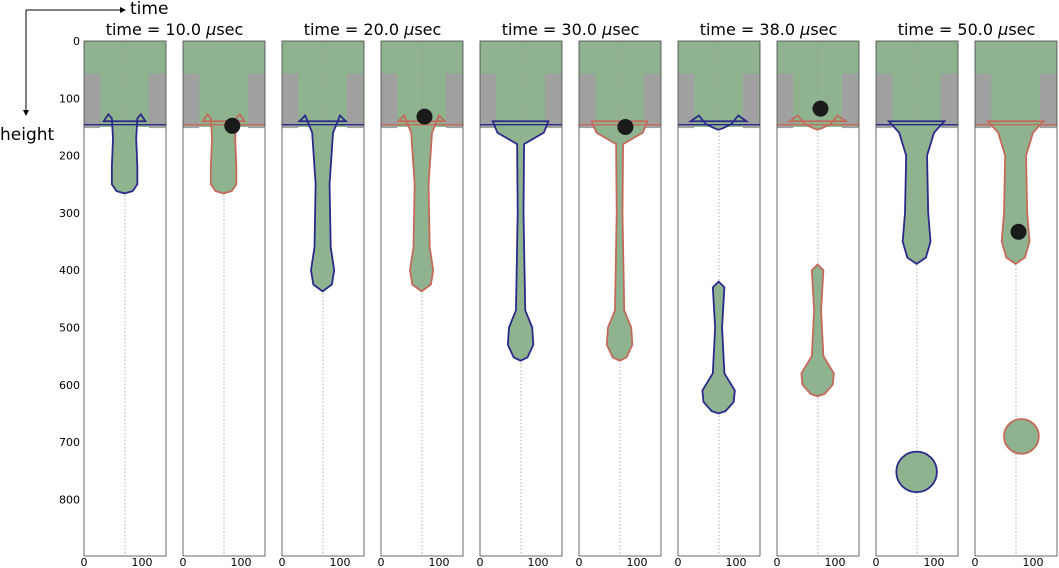 Image resolution: width=1059 pixels, height=568 pixels. What do you see at coordinates (27, 77) in the screenshot?
I see `height-arrow: height` at bounding box center [27, 77].